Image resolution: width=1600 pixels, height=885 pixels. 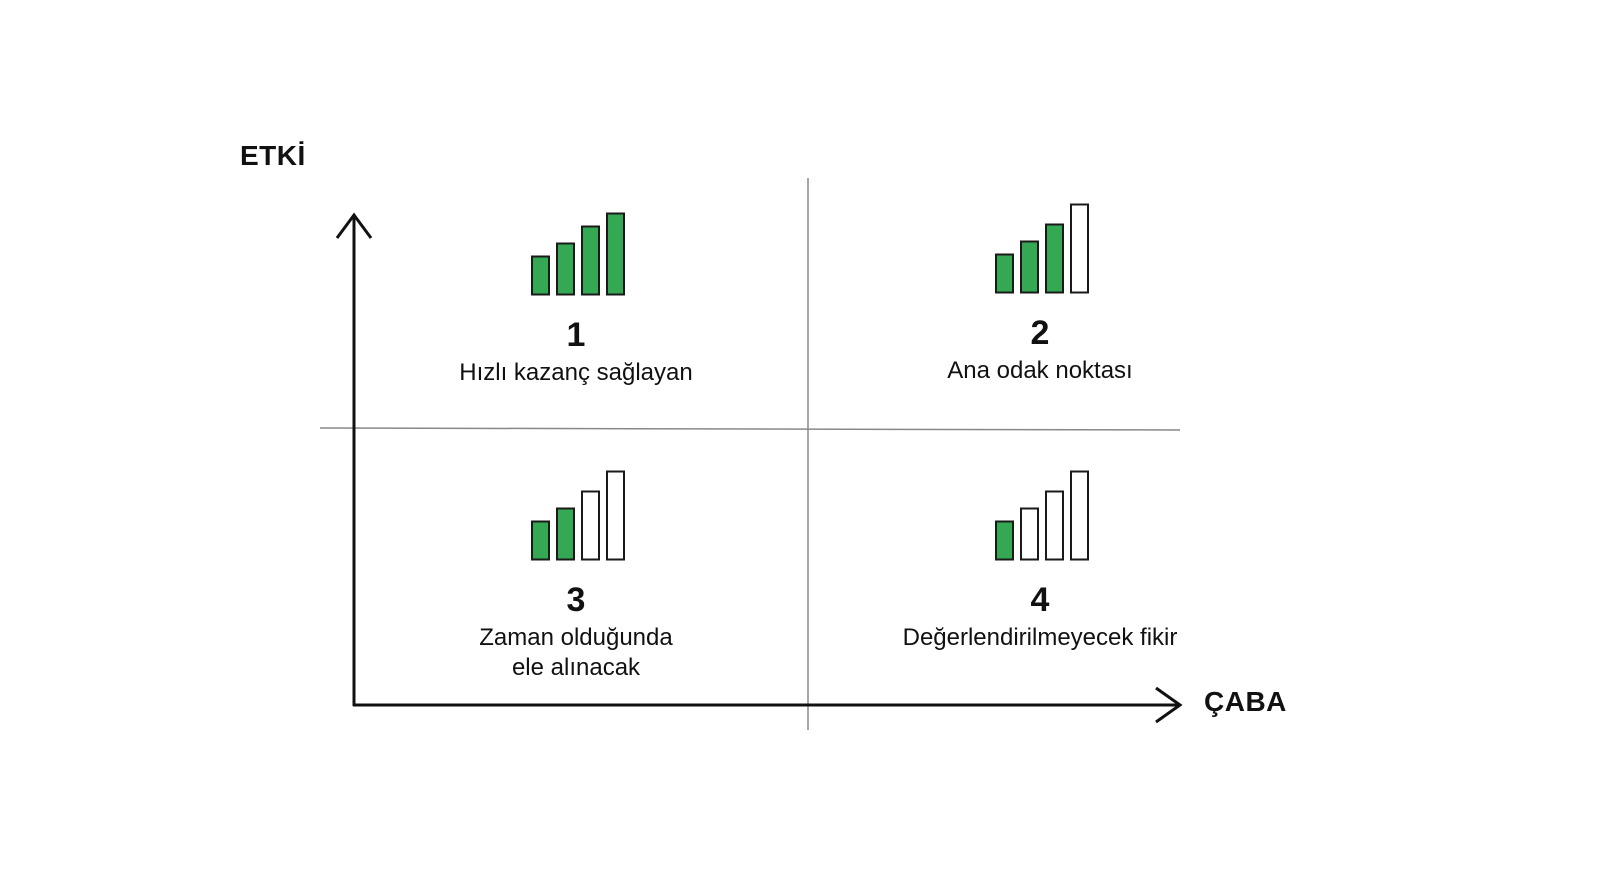 What do you see at coordinates (576, 335) in the screenshot?
I see `quadrant-number: 1` at bounding box center [576, 335].